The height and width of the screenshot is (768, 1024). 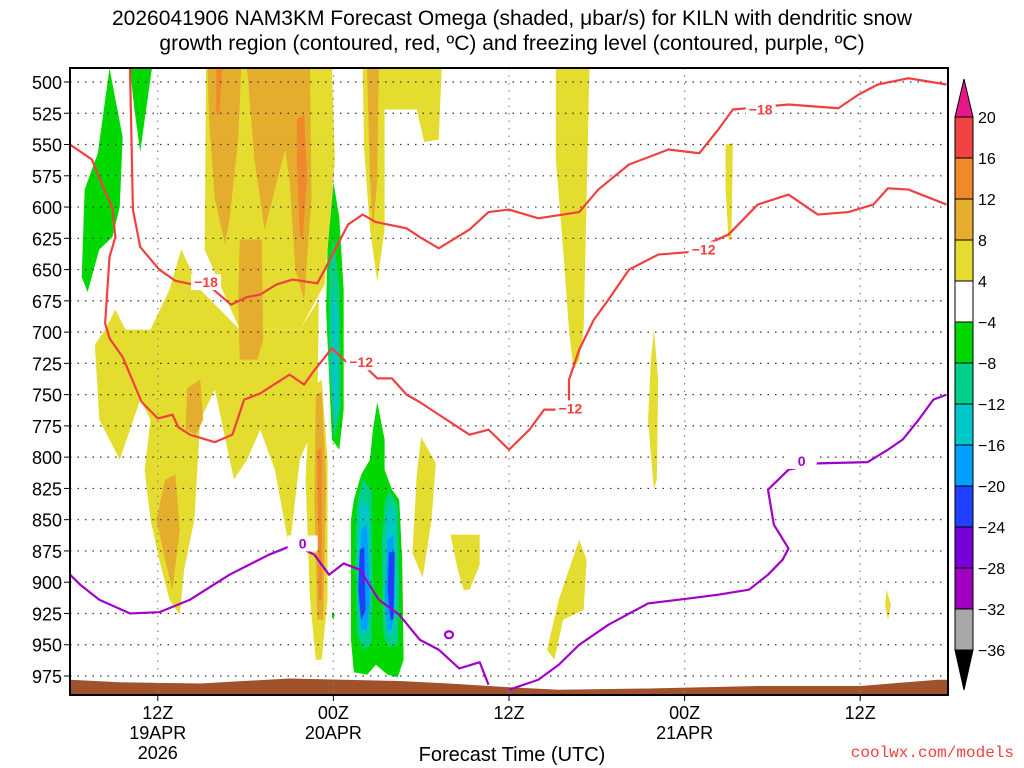 What do you see at coordinates (47, 208) in the screenshot?
I see `y-tick-label: 600` at bounding box center [47, 208].